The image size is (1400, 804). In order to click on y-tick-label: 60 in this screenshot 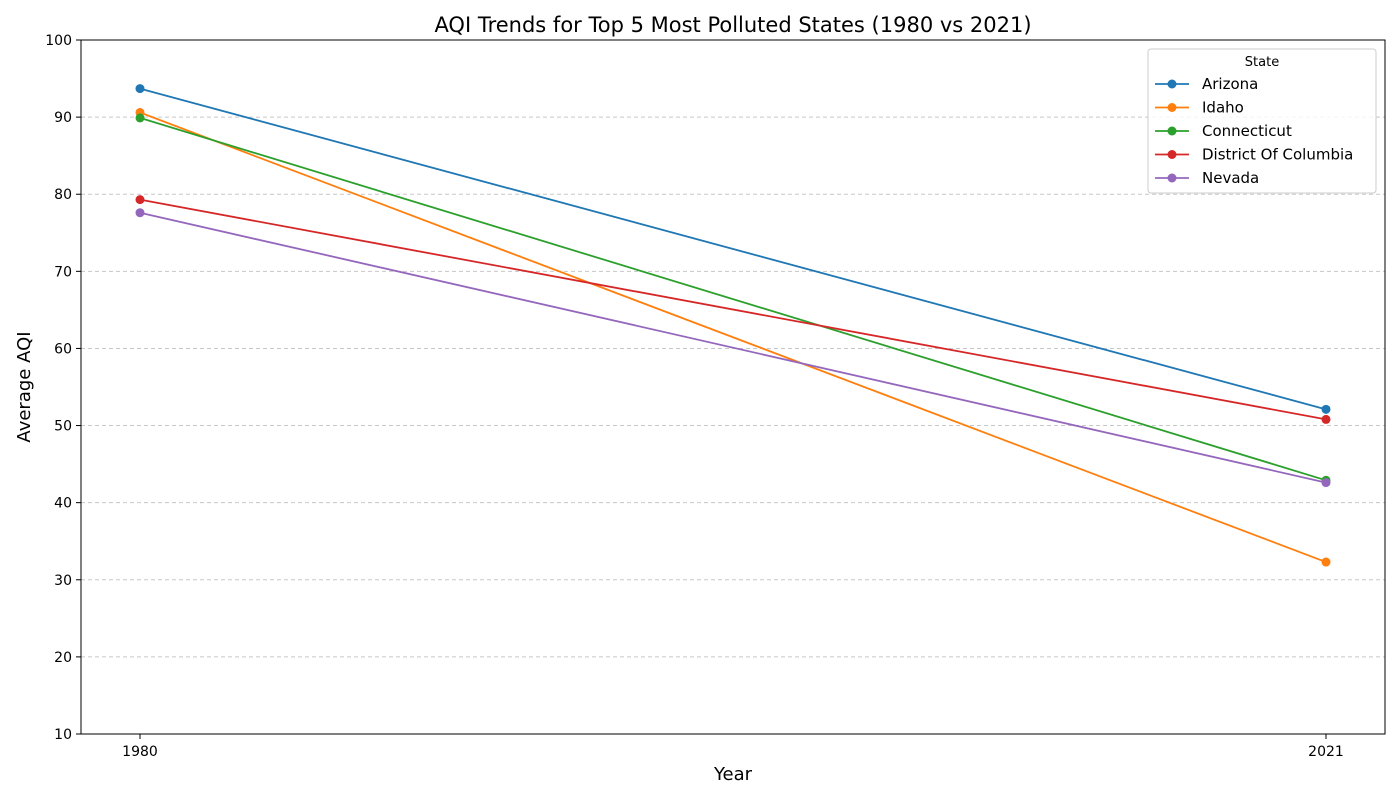, I will do `click(63, 349)`.